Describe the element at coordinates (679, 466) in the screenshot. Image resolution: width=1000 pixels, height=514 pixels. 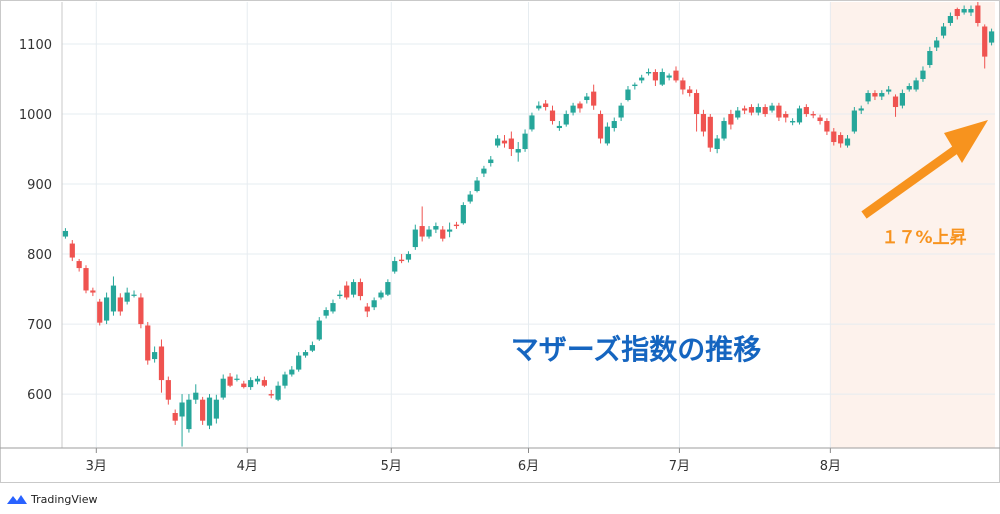
I see `x-tick-label: 7月` at that location.